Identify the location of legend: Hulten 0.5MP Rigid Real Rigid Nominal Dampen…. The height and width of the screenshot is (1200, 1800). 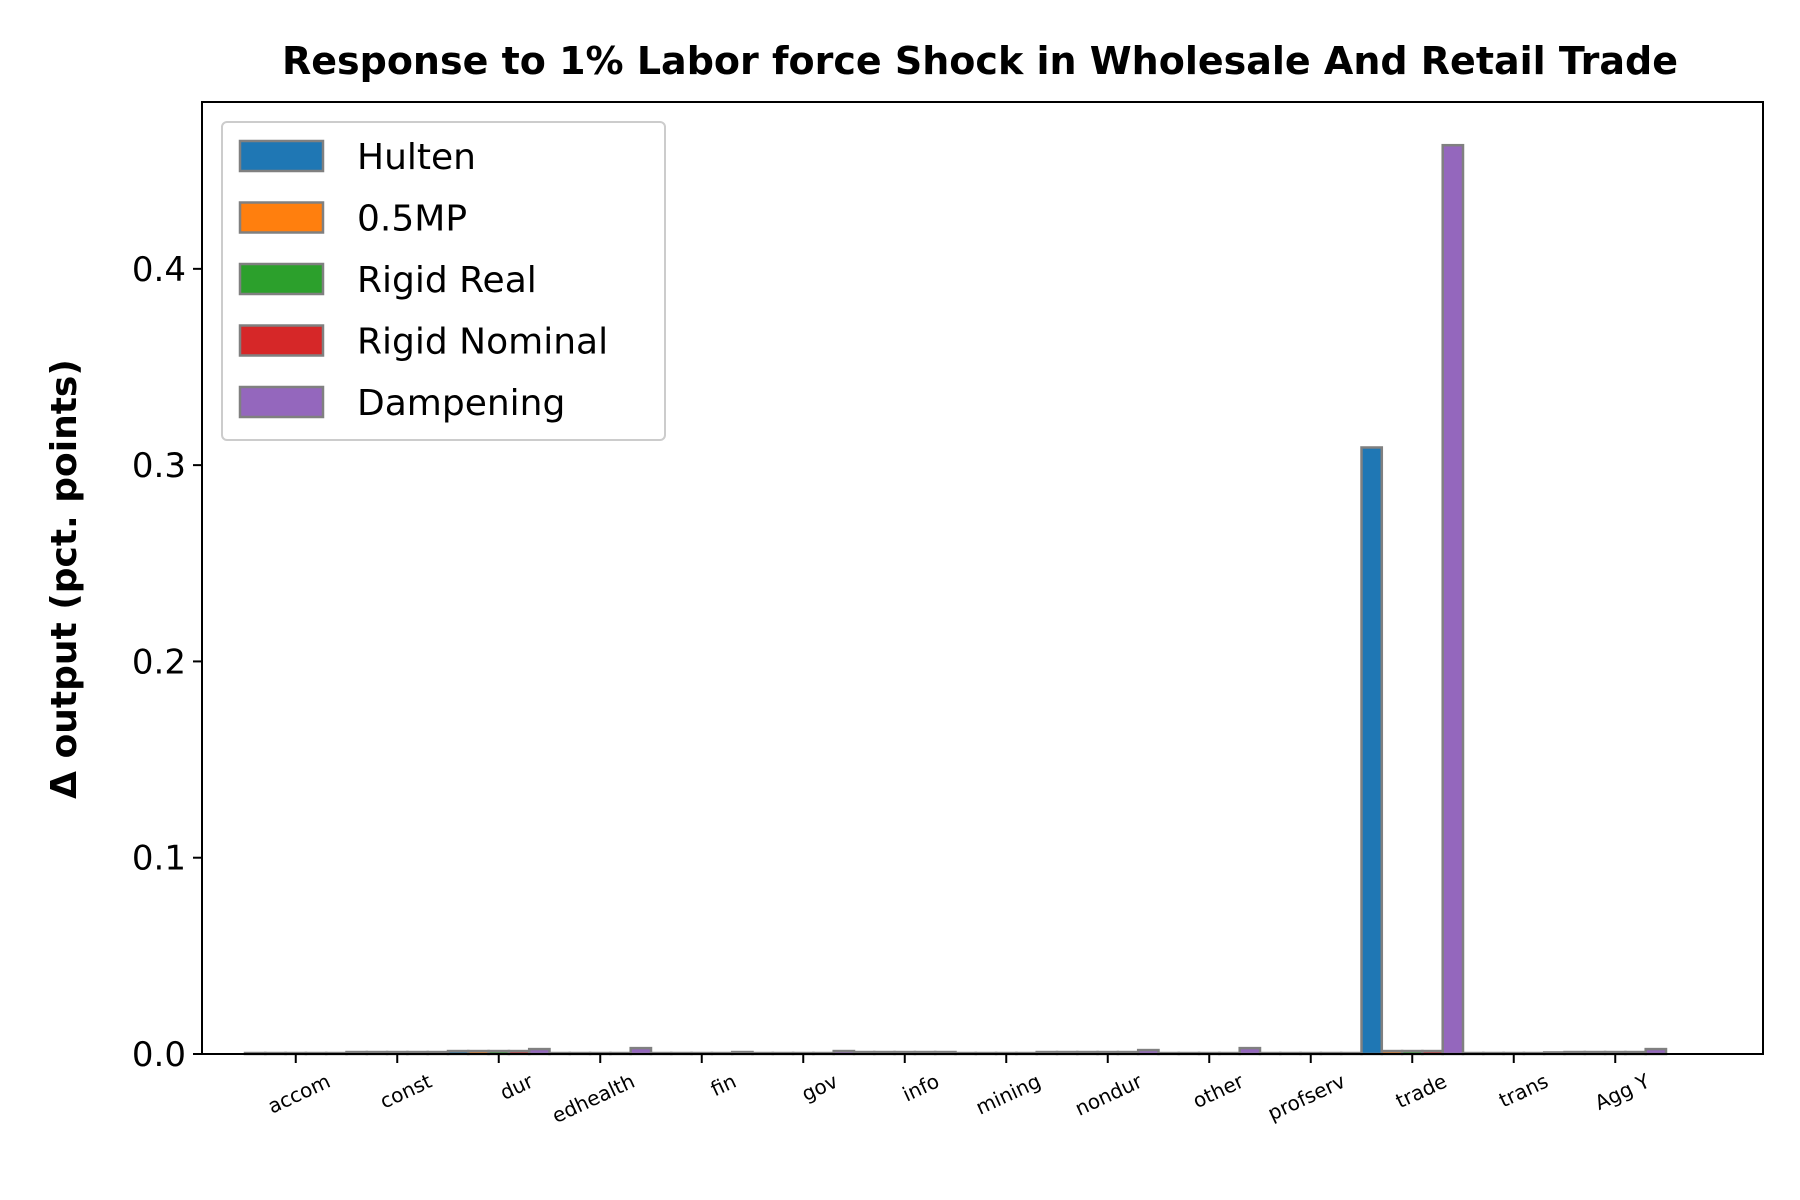
(443, 281).